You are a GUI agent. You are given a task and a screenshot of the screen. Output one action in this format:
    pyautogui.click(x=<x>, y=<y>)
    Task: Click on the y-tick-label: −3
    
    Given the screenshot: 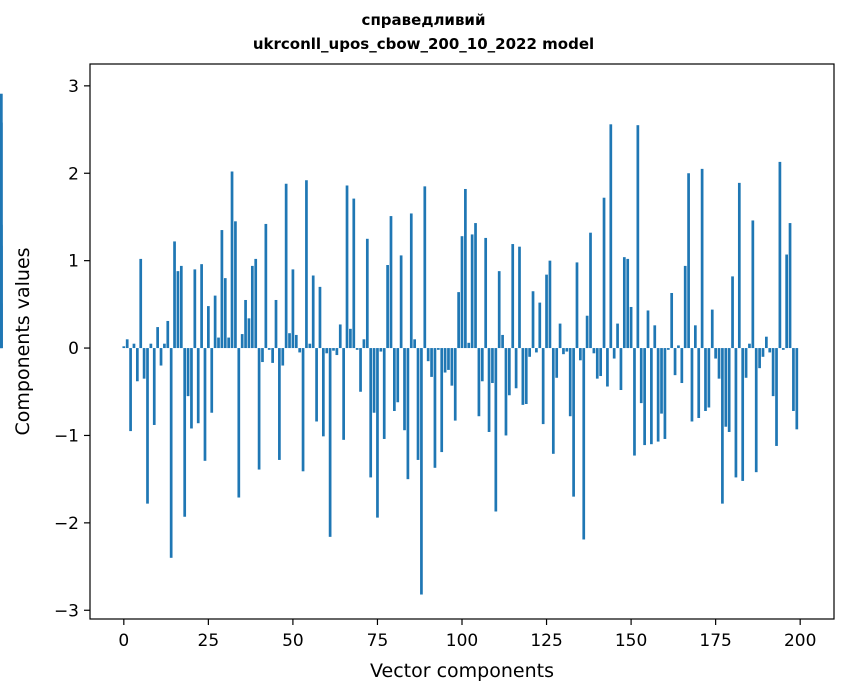 What is the action you would take?
    pyautogui.click(x=66, y=611)
    